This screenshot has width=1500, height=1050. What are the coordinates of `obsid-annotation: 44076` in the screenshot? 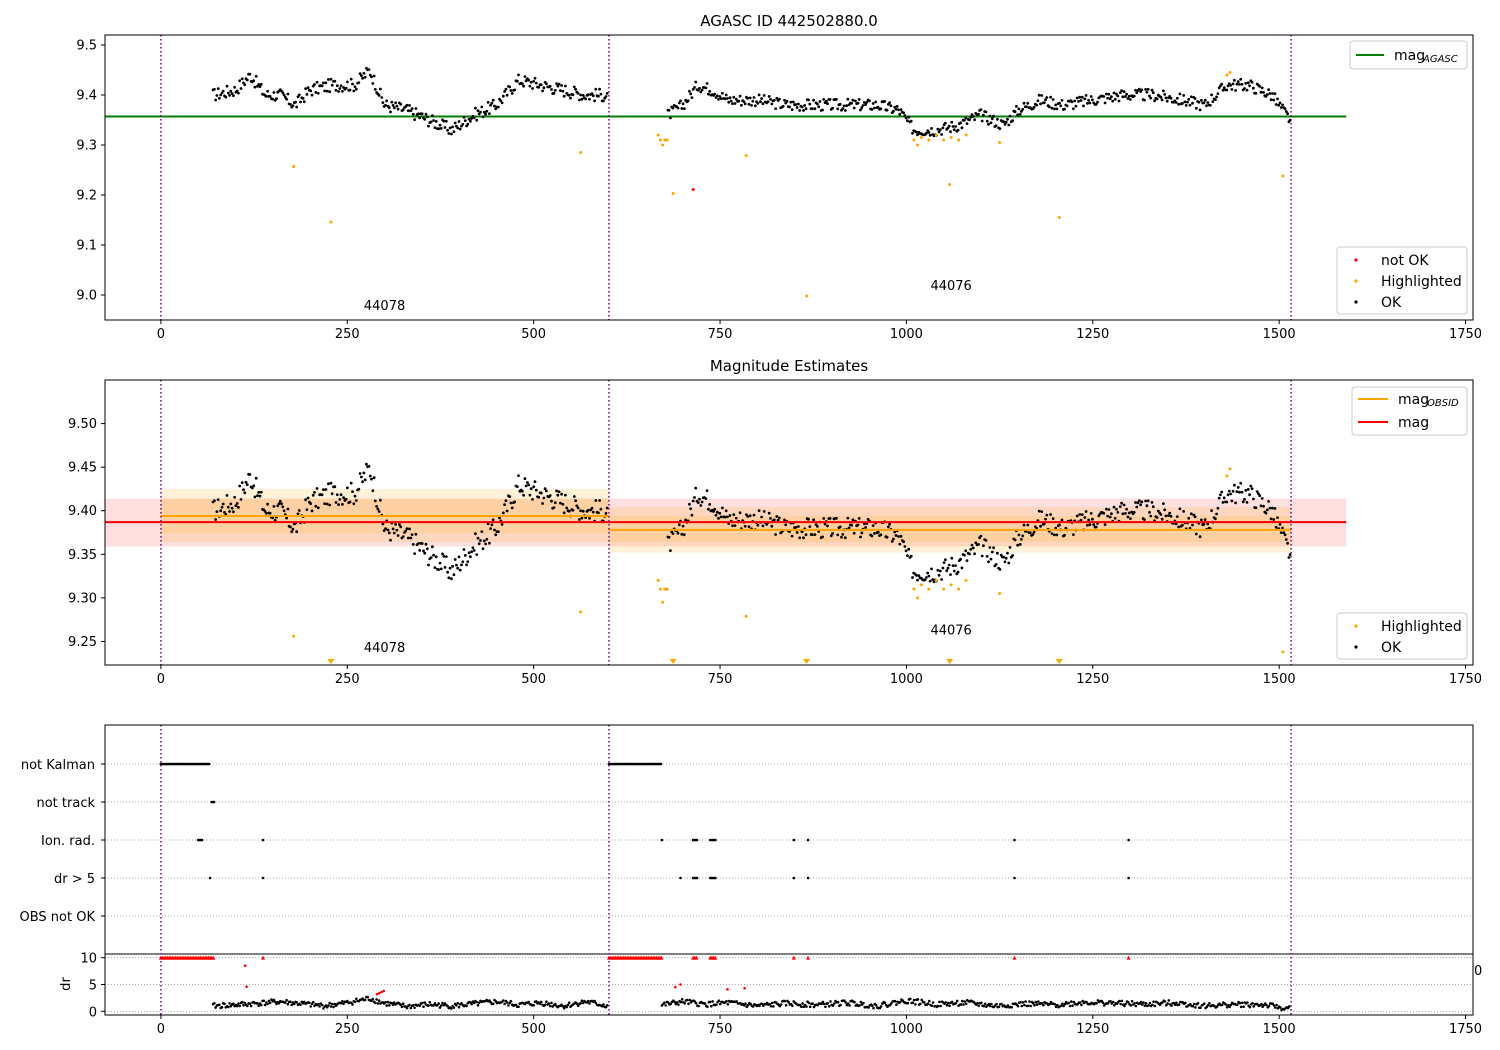 It's located at (950, 630).